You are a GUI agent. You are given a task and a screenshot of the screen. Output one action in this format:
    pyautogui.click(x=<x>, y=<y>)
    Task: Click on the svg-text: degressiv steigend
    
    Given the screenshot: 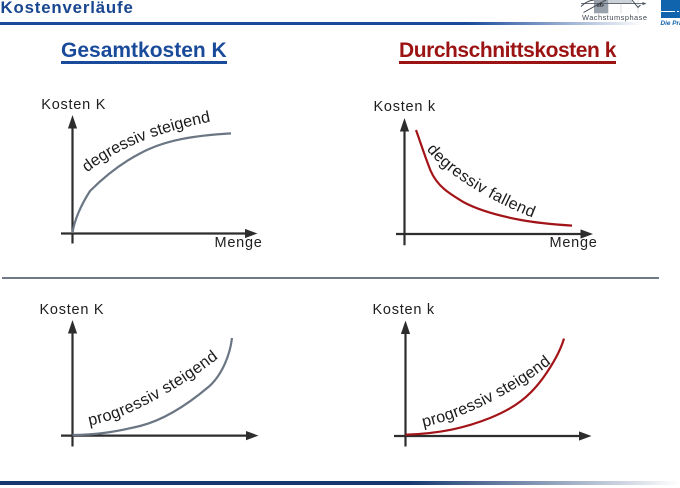 What is the action you would take?
    pyautogui.click(x=145, y=142)
    